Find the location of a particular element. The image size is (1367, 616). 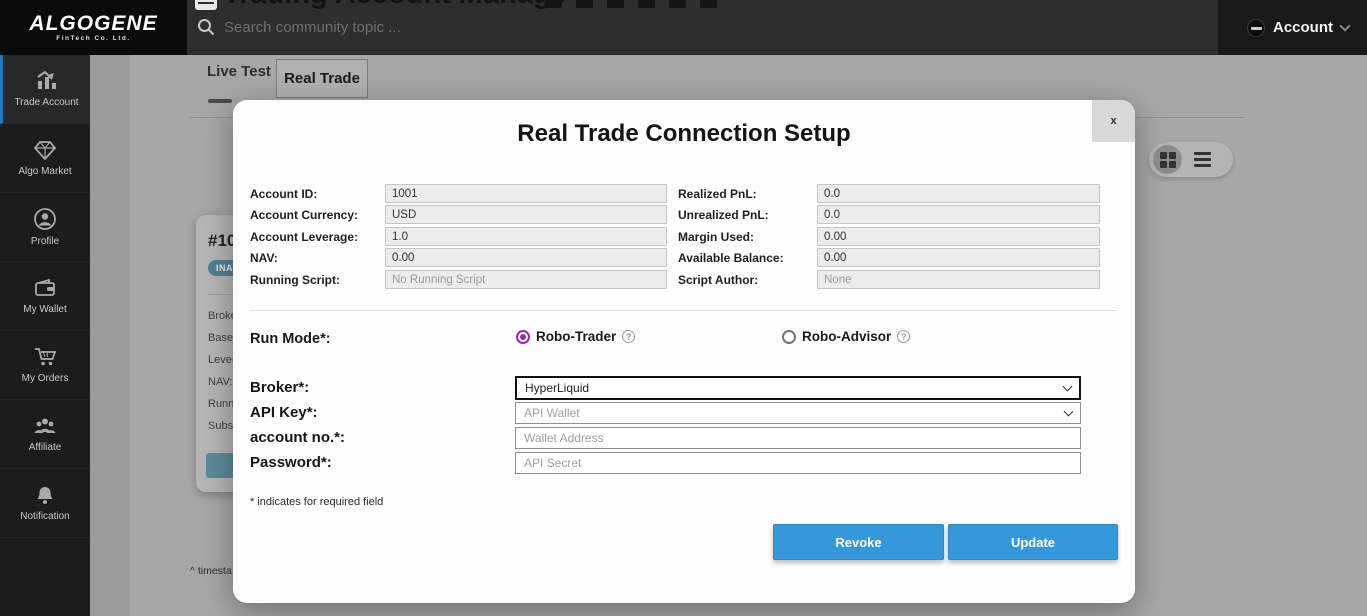

required-field-note: * indicates for required field is located at coordinates (317, 502).